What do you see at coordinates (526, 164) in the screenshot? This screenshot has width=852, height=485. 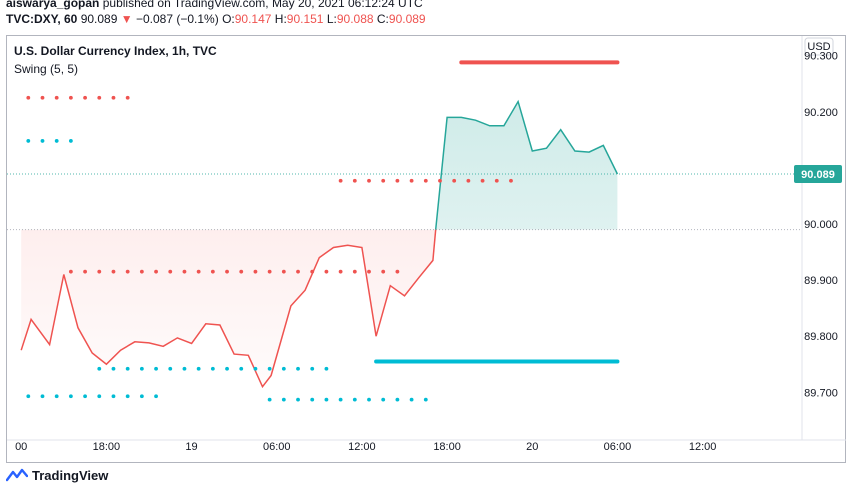 I see `price-line-above` at bounding box center [526, 164].